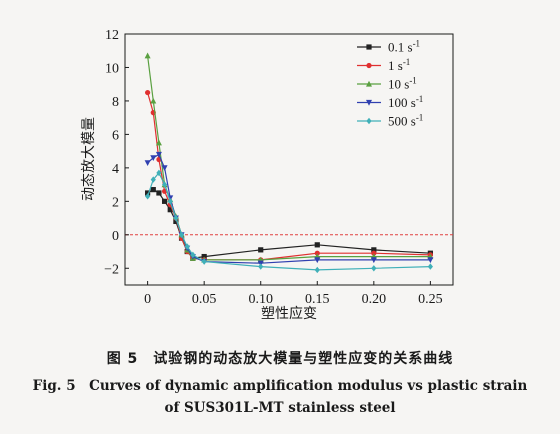 This screenshot has width=560, height=434. I want to click on legend-item: 500 s-1, so click(390, 121).